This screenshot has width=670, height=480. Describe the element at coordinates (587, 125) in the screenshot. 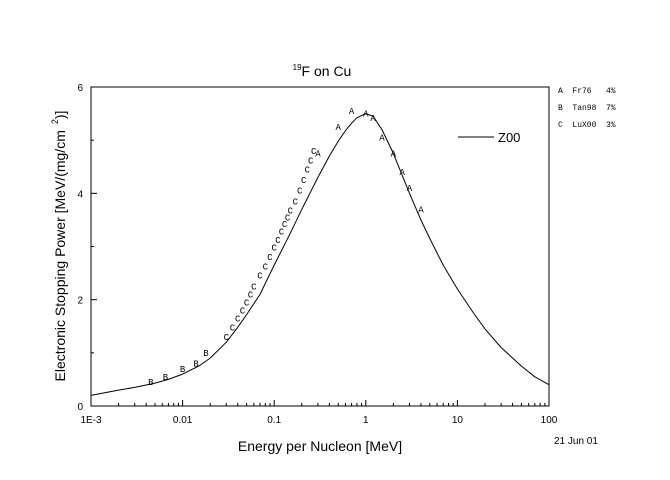

I see `legend-entry-c: C LuX00 3%` at that location.